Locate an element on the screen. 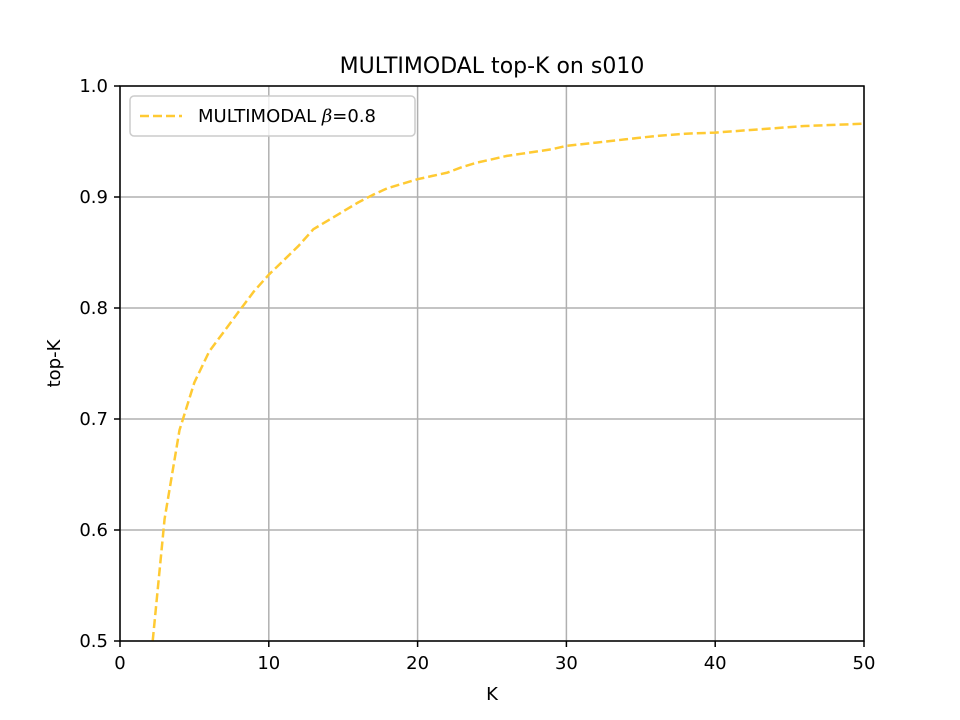 This screenshot has width=960, height=720. y-tick-label: 1.0 is located at coordinates (93, 86).